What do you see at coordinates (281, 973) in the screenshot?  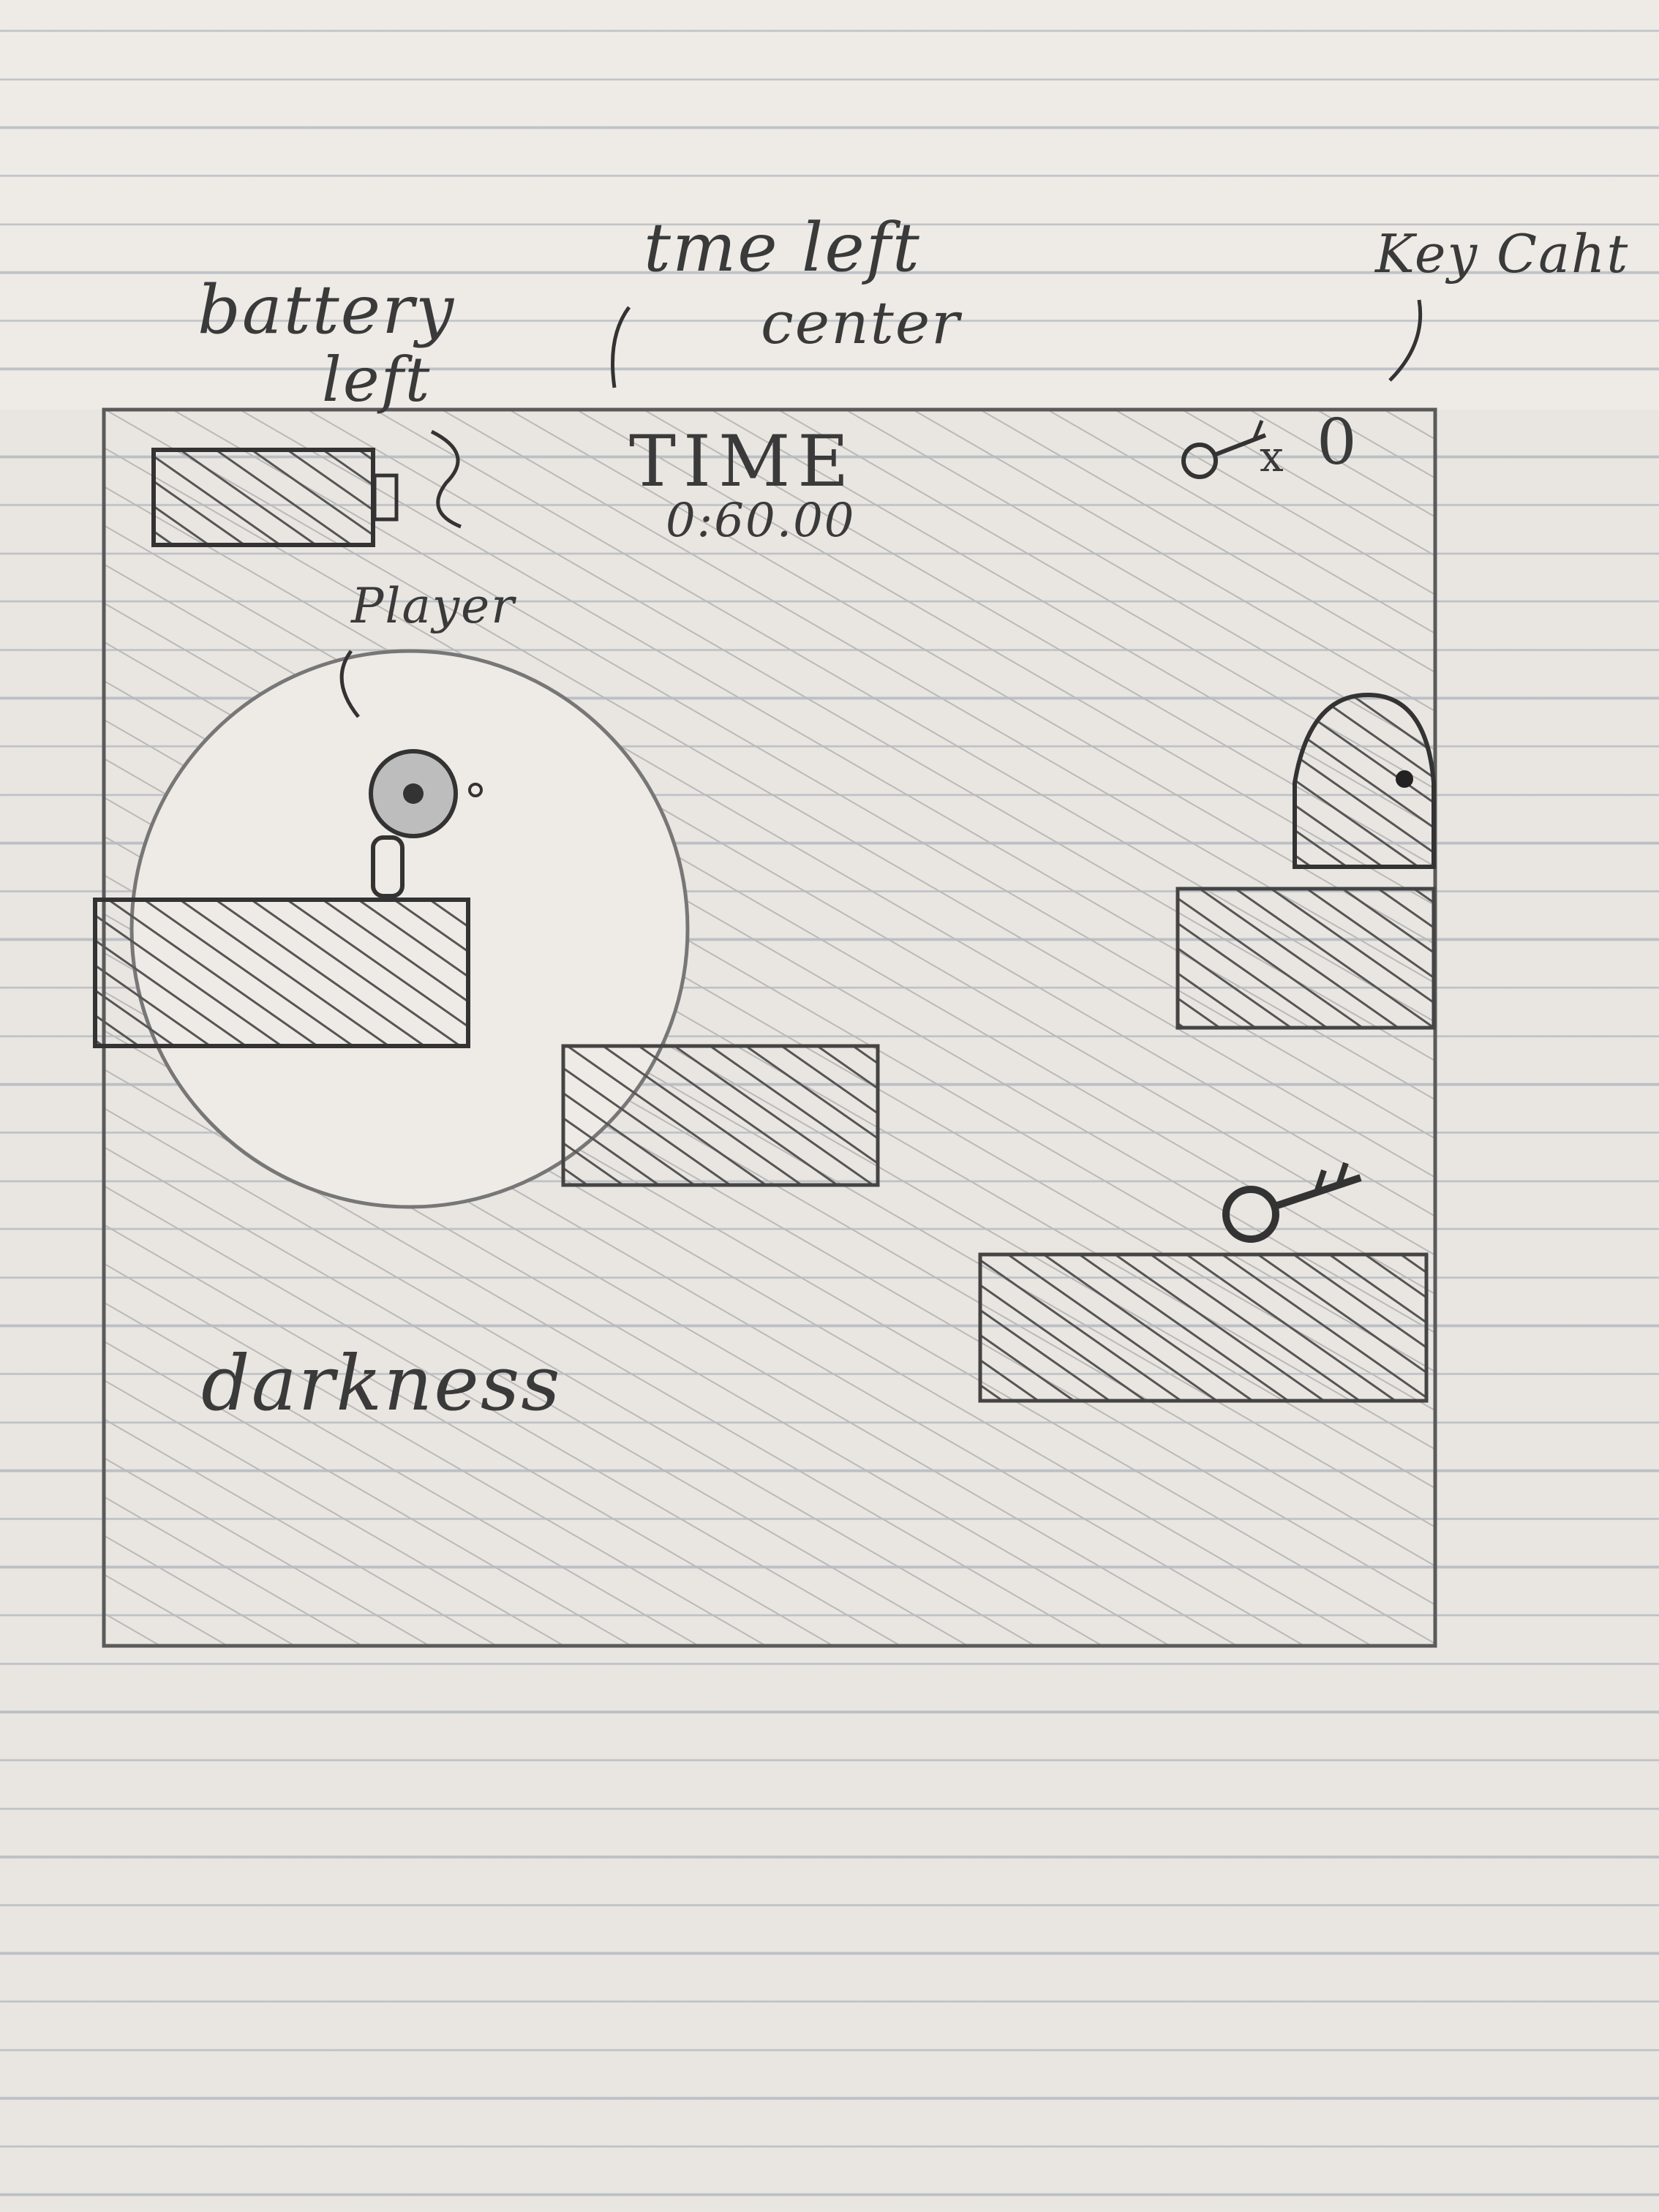 I see `platform-left` at bounding box center [281, 973].